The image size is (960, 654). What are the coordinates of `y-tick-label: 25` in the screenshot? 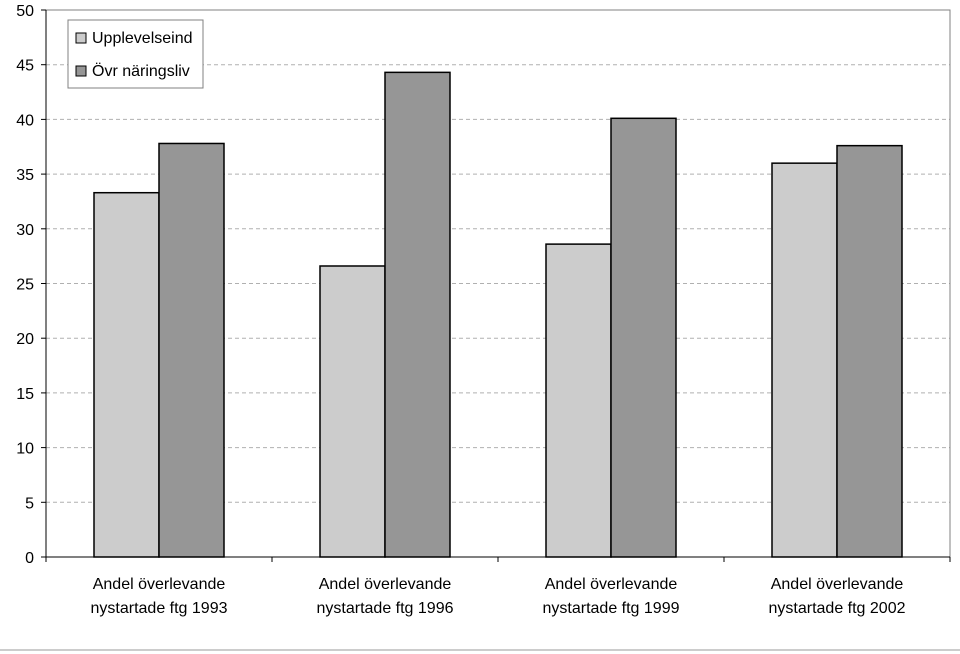 It's located at (25, 285).